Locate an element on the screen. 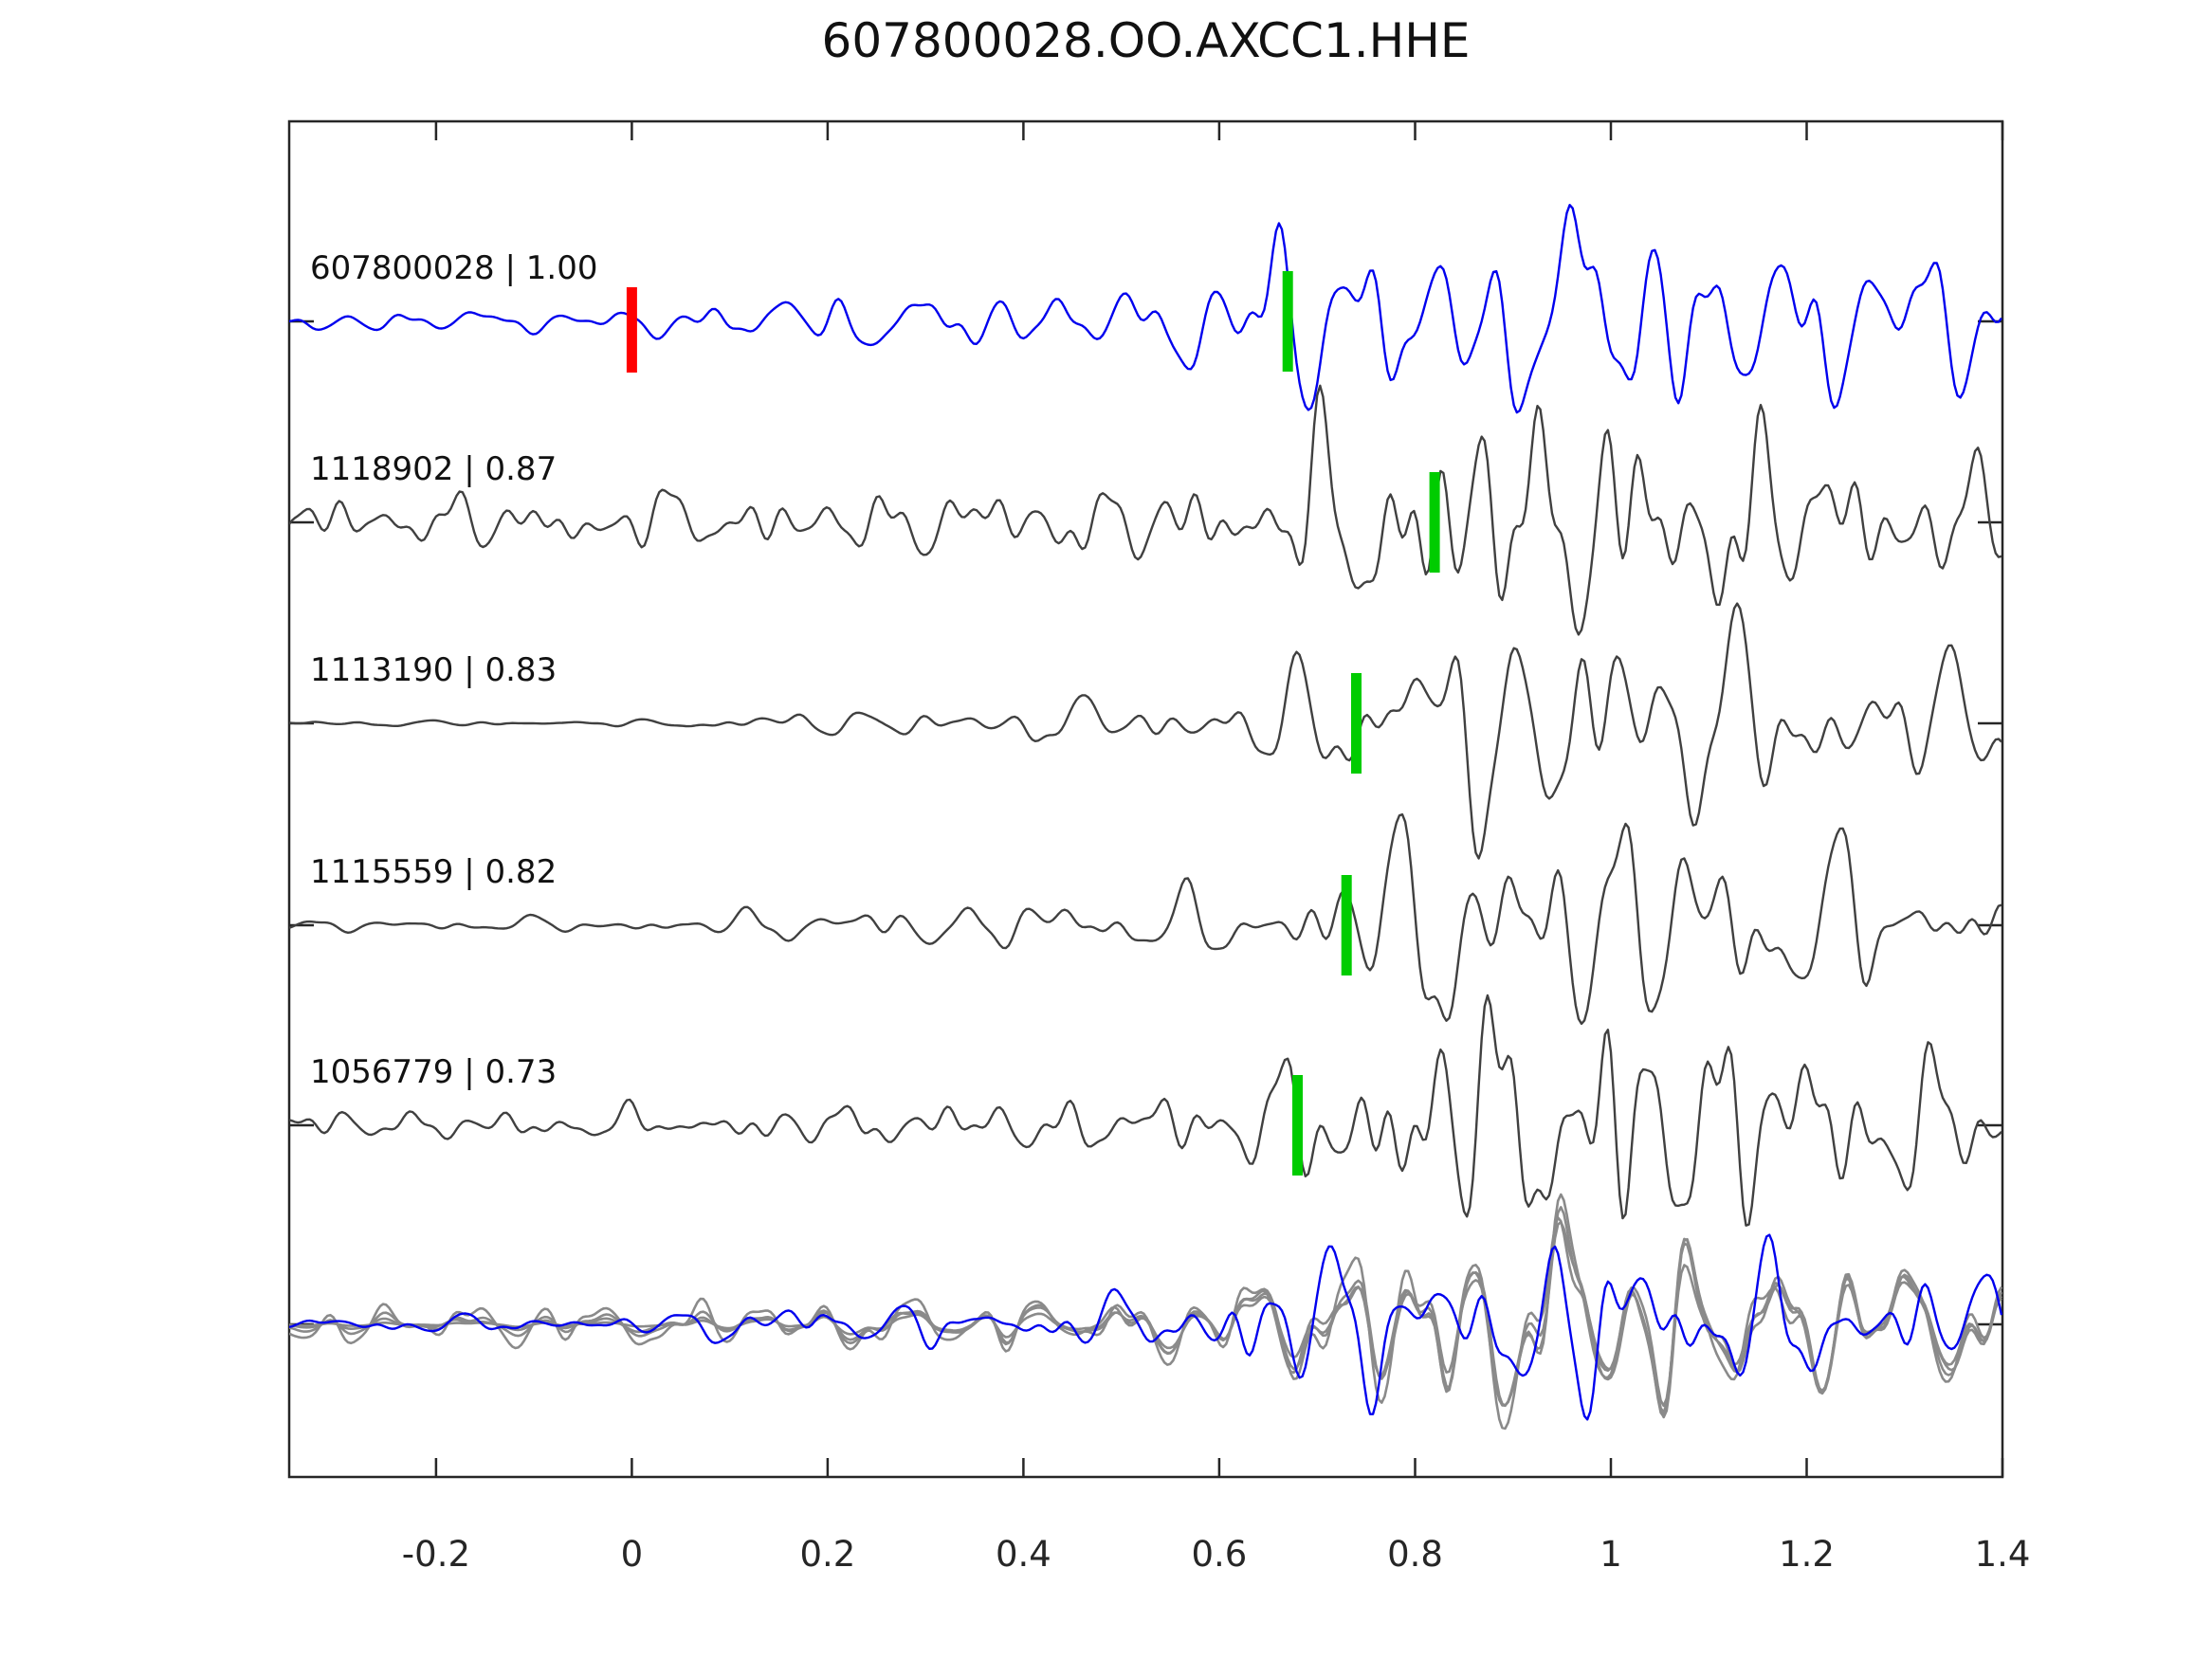 The width and height of the screenshot is (2212, 1659). x-tick-label: 1.2 is located at coordinates (1807, 1554).